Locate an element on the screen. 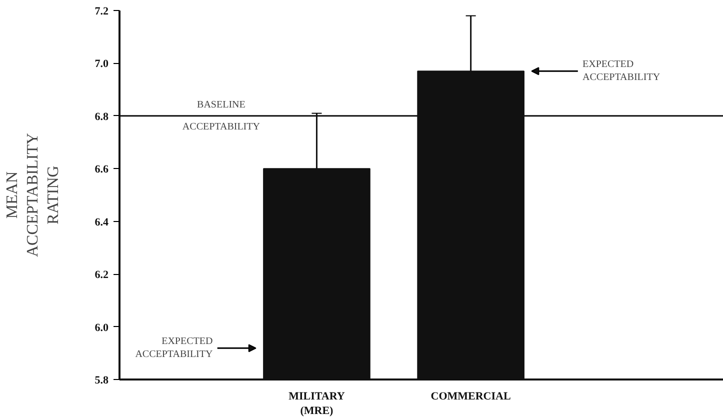 The image size is (723, 419). y-axis-title: MEAN ACCEPTABILITY RATING is located at coordinates (33, 195).